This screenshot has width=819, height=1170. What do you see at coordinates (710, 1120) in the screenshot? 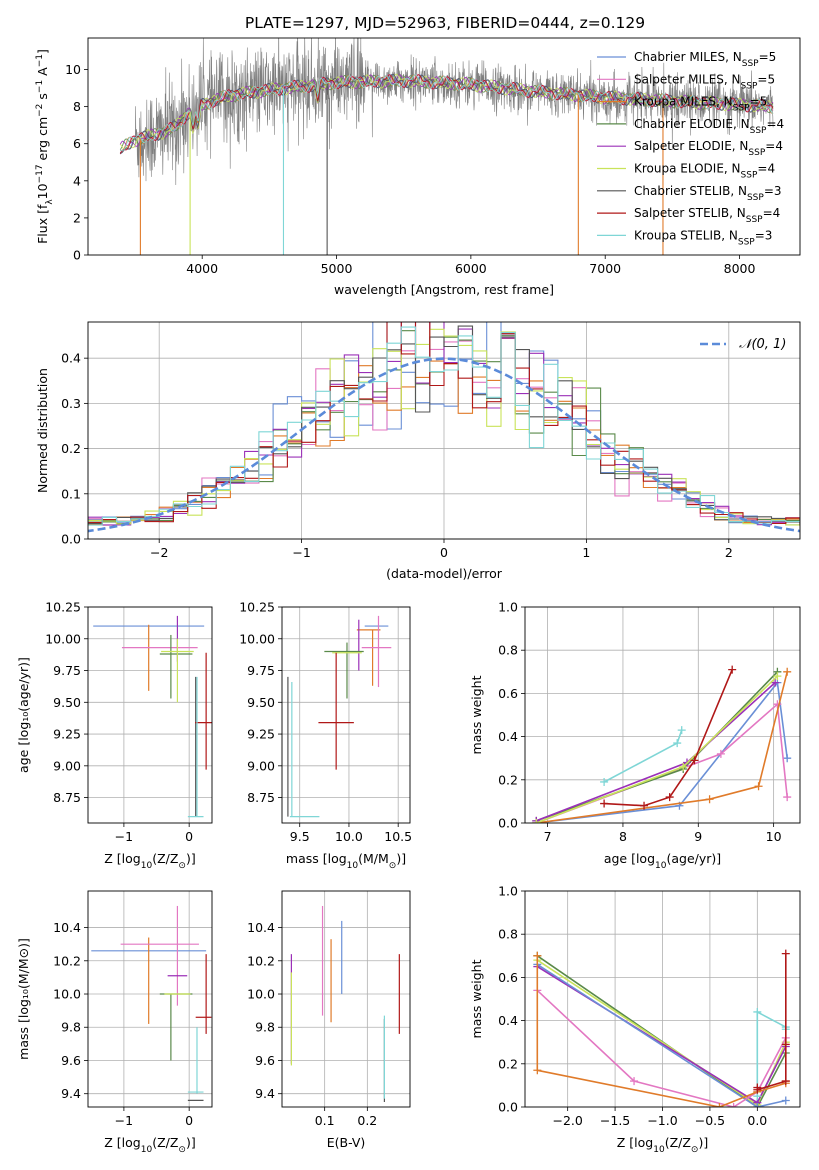
I see `x-tick-label: −0.5` at bounding box center [710, 1120].